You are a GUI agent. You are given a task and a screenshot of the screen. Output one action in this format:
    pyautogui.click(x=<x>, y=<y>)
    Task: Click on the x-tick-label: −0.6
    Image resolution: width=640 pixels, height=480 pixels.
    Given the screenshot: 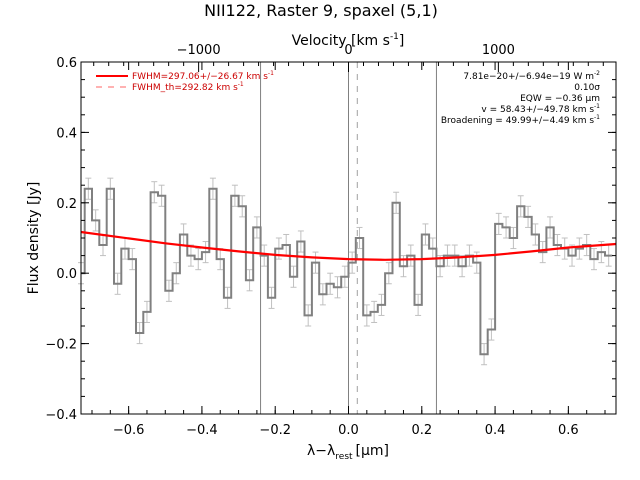 What is the action you would take?
    pyautogui.click(x=129, y=430)
    